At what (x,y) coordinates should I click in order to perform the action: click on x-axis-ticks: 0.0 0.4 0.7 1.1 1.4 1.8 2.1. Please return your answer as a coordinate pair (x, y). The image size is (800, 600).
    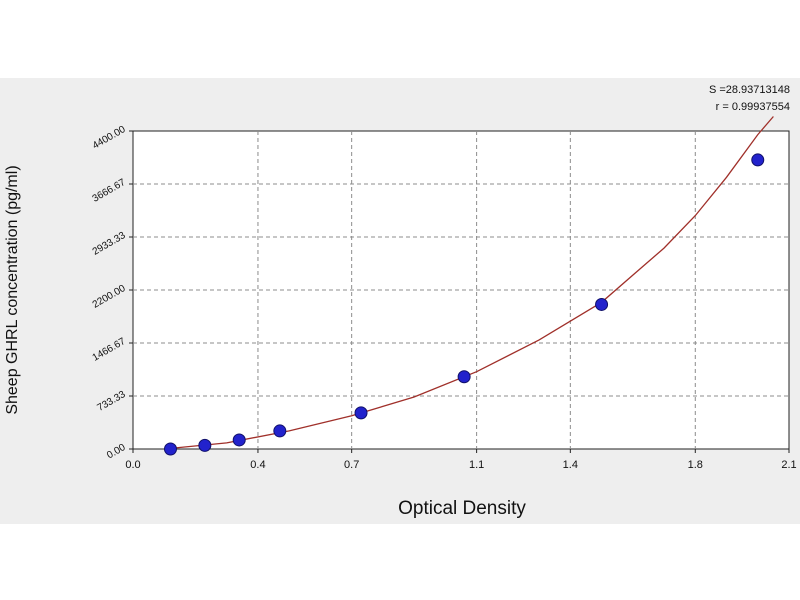
    Looking at the image, I should click on (461, 460).